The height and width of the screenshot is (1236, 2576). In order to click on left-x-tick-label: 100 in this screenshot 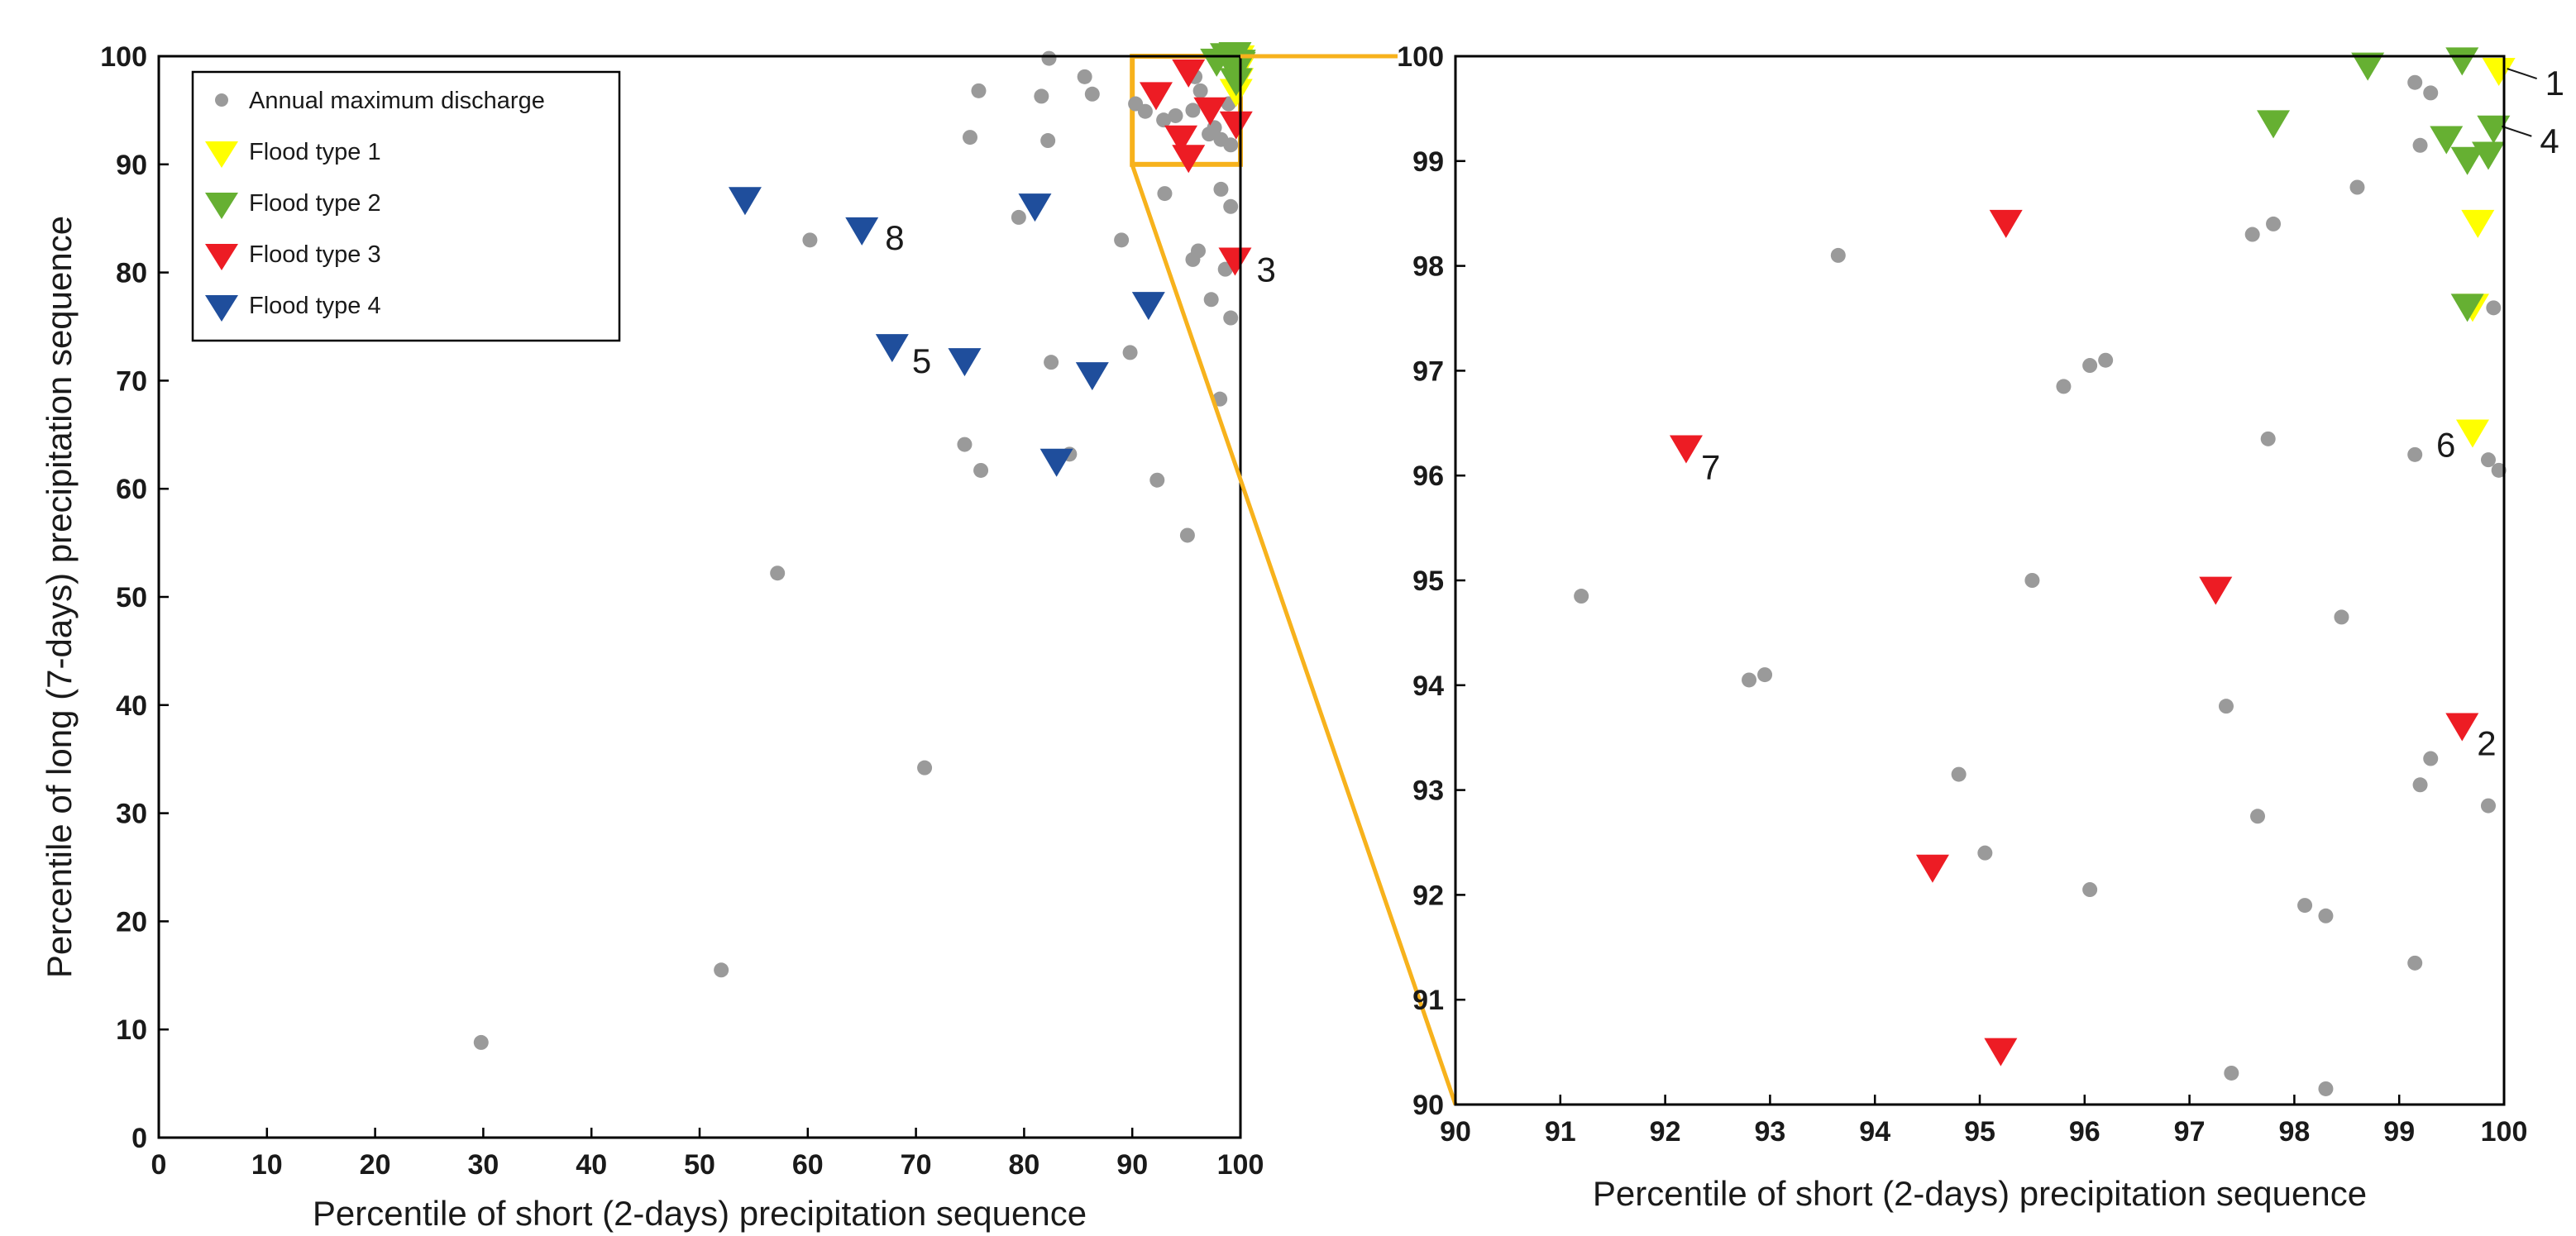, I will do `click(1240, 1165)`.